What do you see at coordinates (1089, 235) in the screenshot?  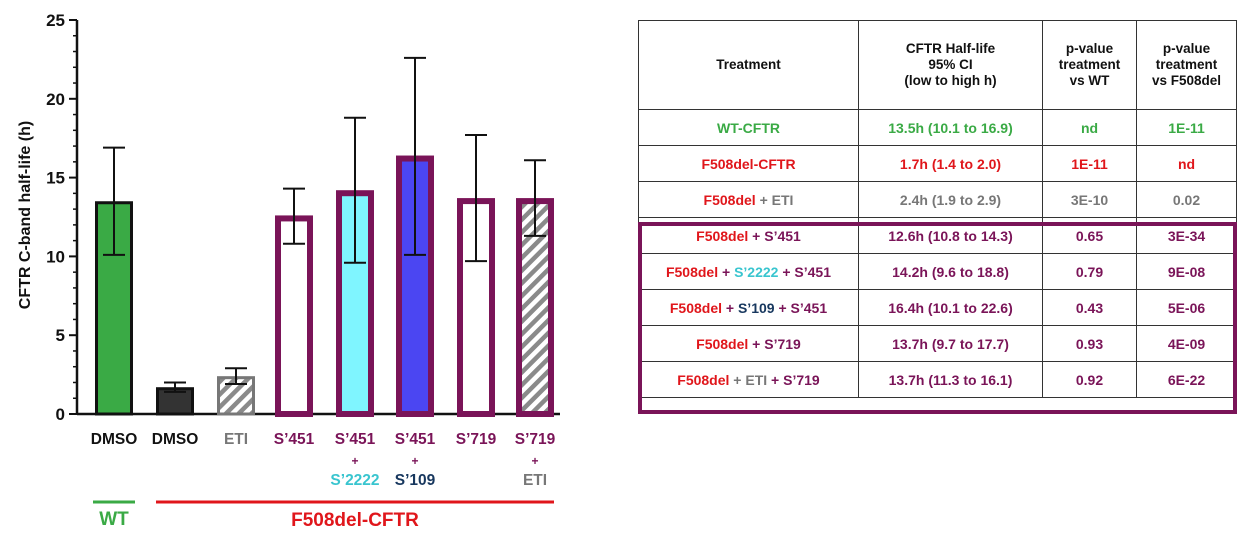 I see `cell-p-vs-wt: 0.65` at bounding box center [1089, 235].